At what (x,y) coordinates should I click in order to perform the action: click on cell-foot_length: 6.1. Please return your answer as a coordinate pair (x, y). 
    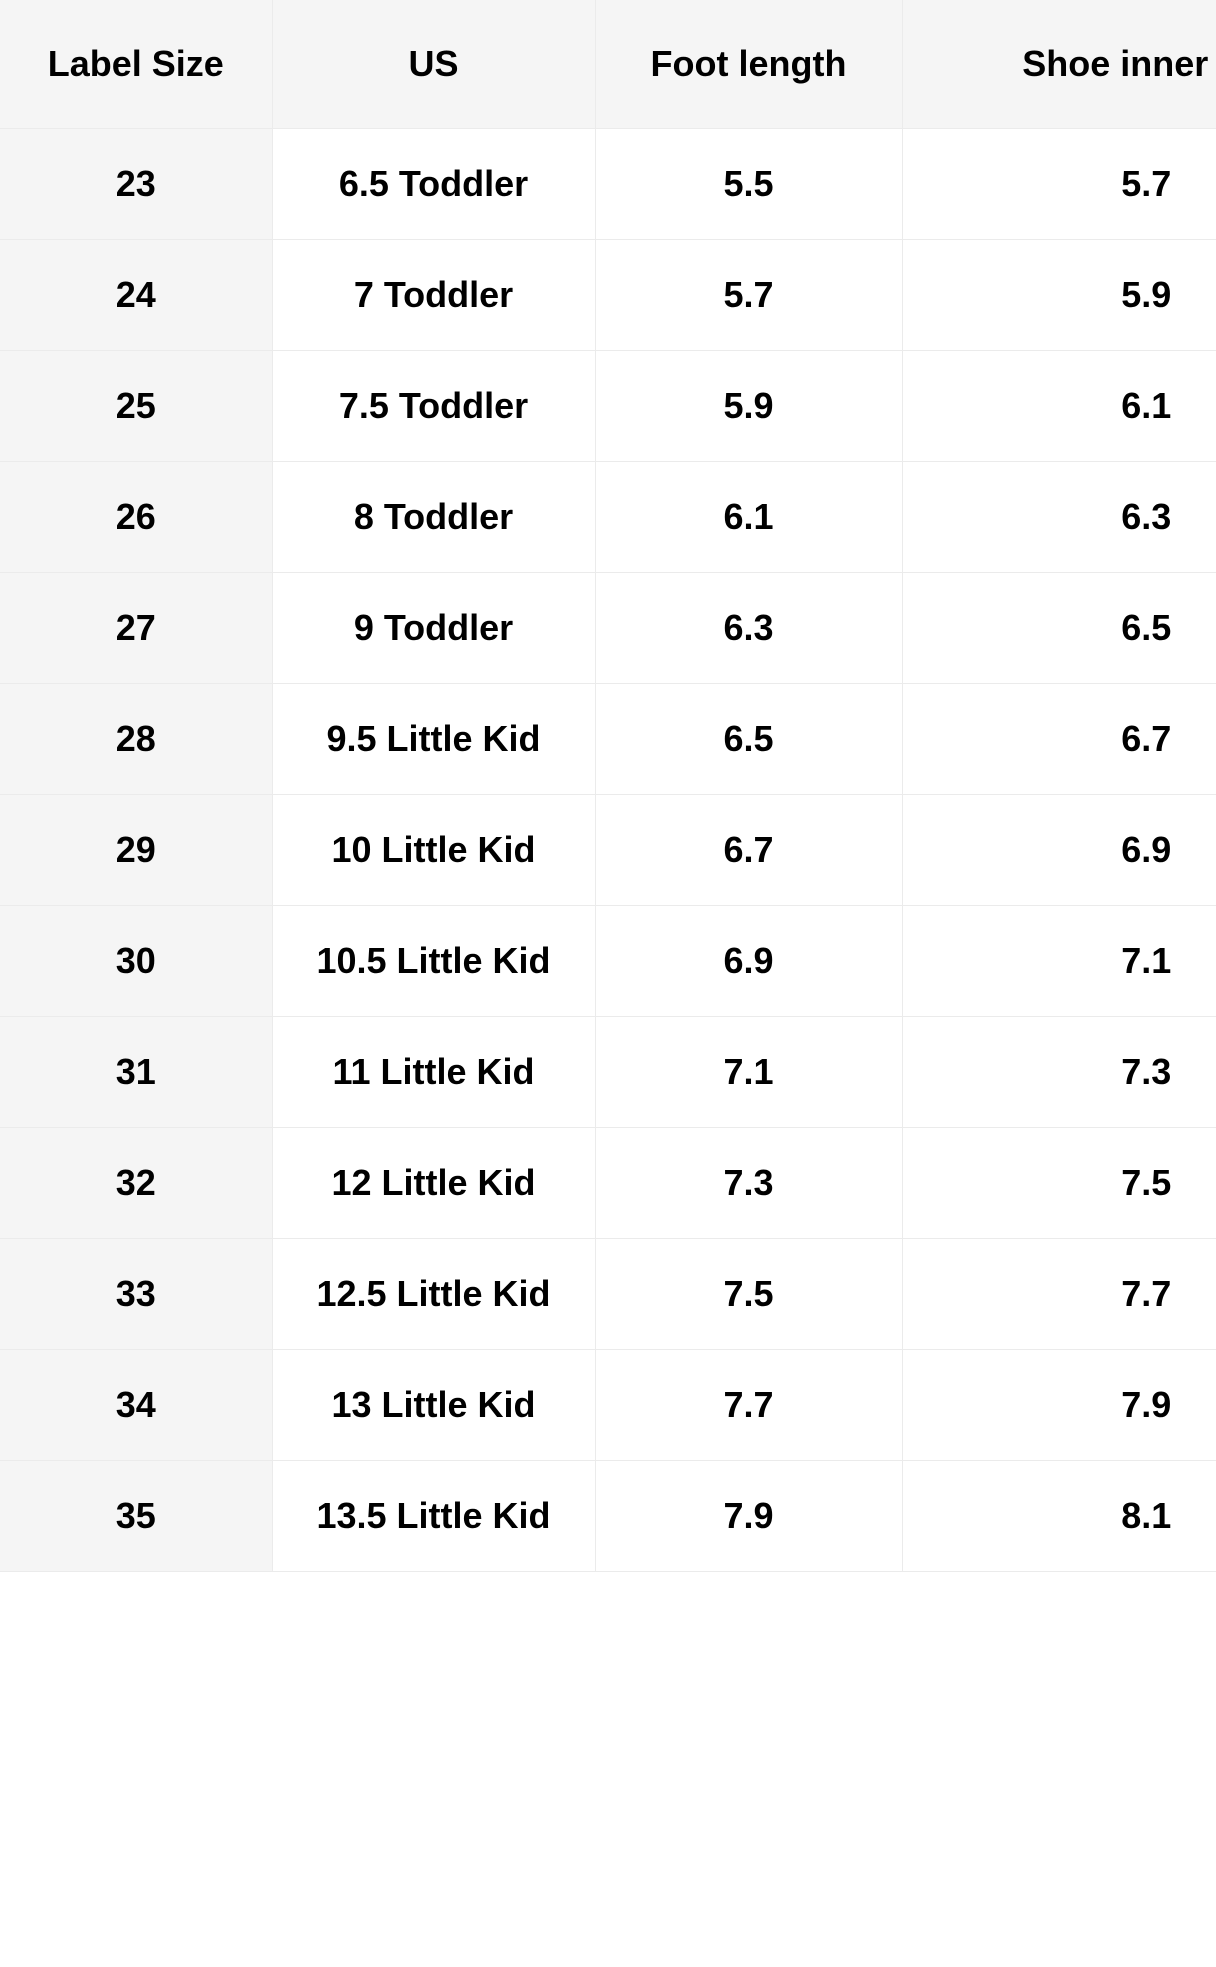
    Looking at the image, I should click on (749, 517).